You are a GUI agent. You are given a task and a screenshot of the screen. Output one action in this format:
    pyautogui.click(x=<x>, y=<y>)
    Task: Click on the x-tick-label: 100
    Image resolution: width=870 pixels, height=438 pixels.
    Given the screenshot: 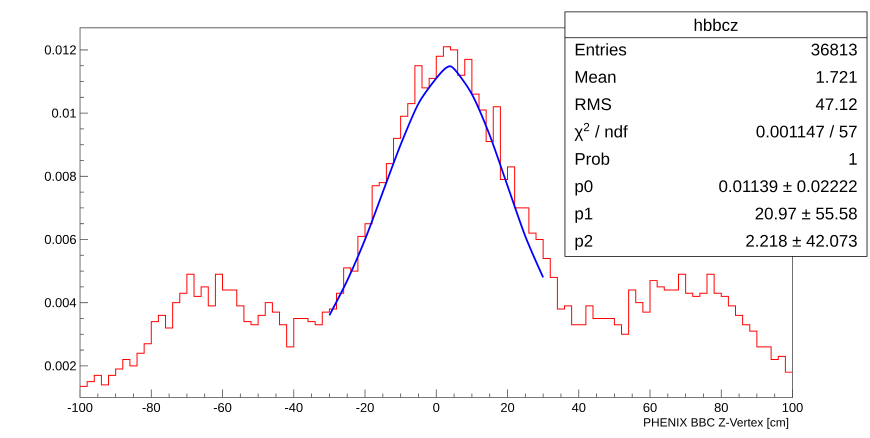 What is the action you would take?
    pyautogui.click(x=792, y=407)
    